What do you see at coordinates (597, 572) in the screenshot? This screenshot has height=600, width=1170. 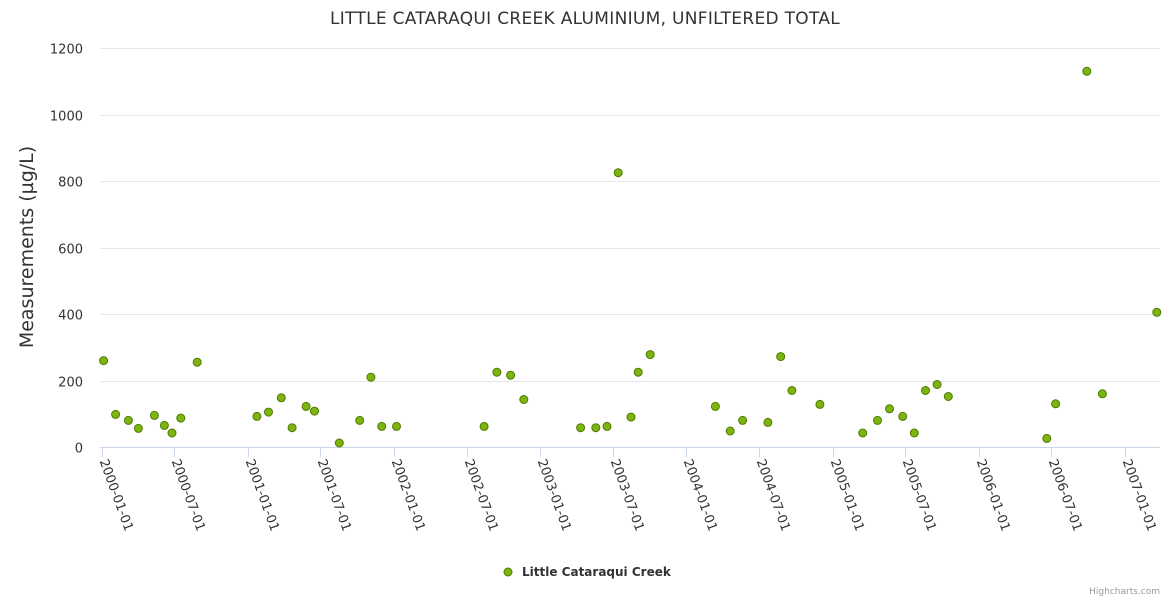 I see `legend-label: Little Cataraqui Creek` at bounding box center [597, 572].